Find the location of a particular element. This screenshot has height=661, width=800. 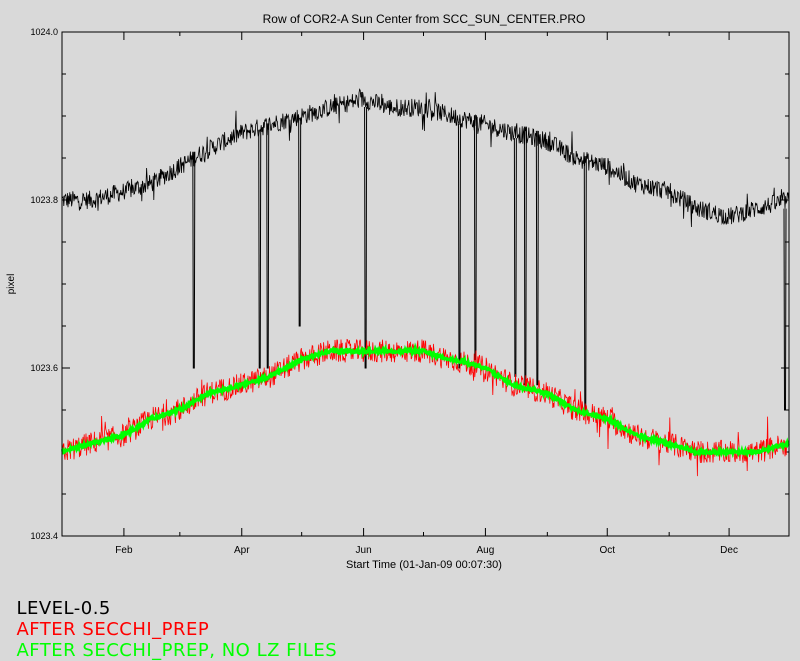

x-tick-label: Apr is located at coordinates (242, 550).